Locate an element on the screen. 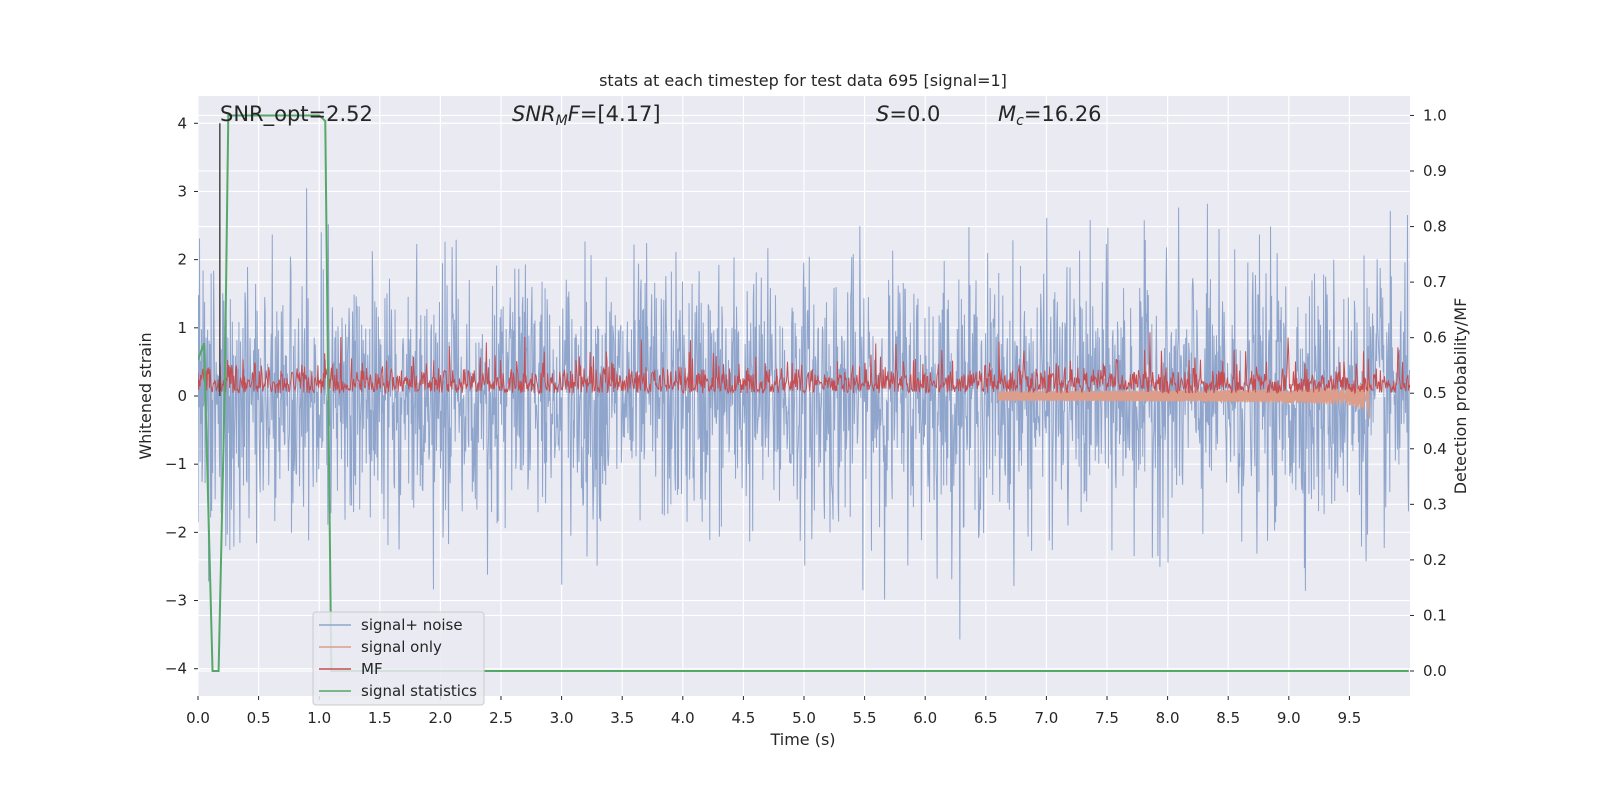  x-tick-label: 0.5 is located at coordinates (259, 718).